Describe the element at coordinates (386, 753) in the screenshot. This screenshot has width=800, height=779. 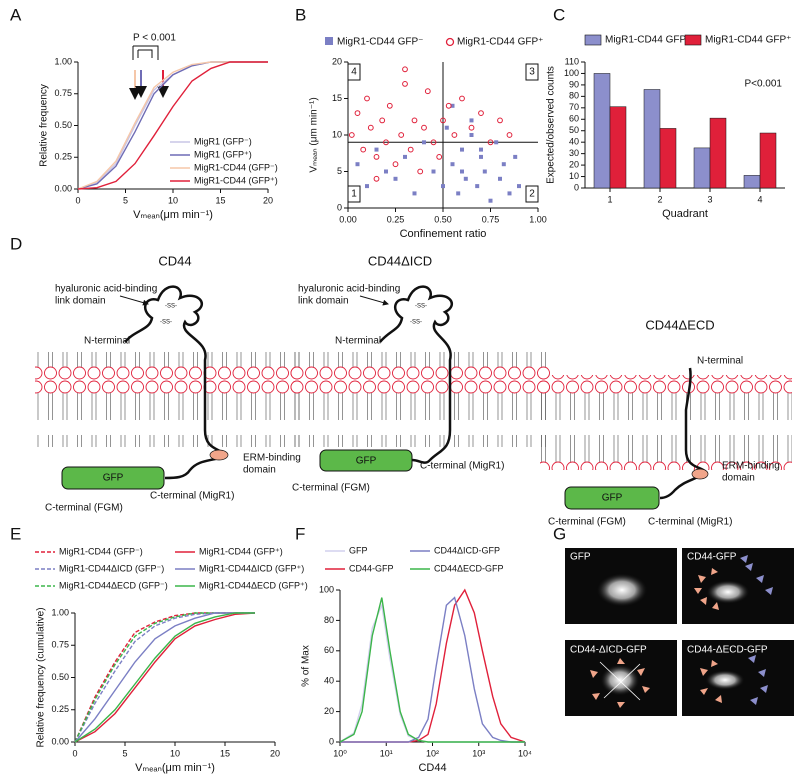
I see `x-tick-label: 10¹` at that location.